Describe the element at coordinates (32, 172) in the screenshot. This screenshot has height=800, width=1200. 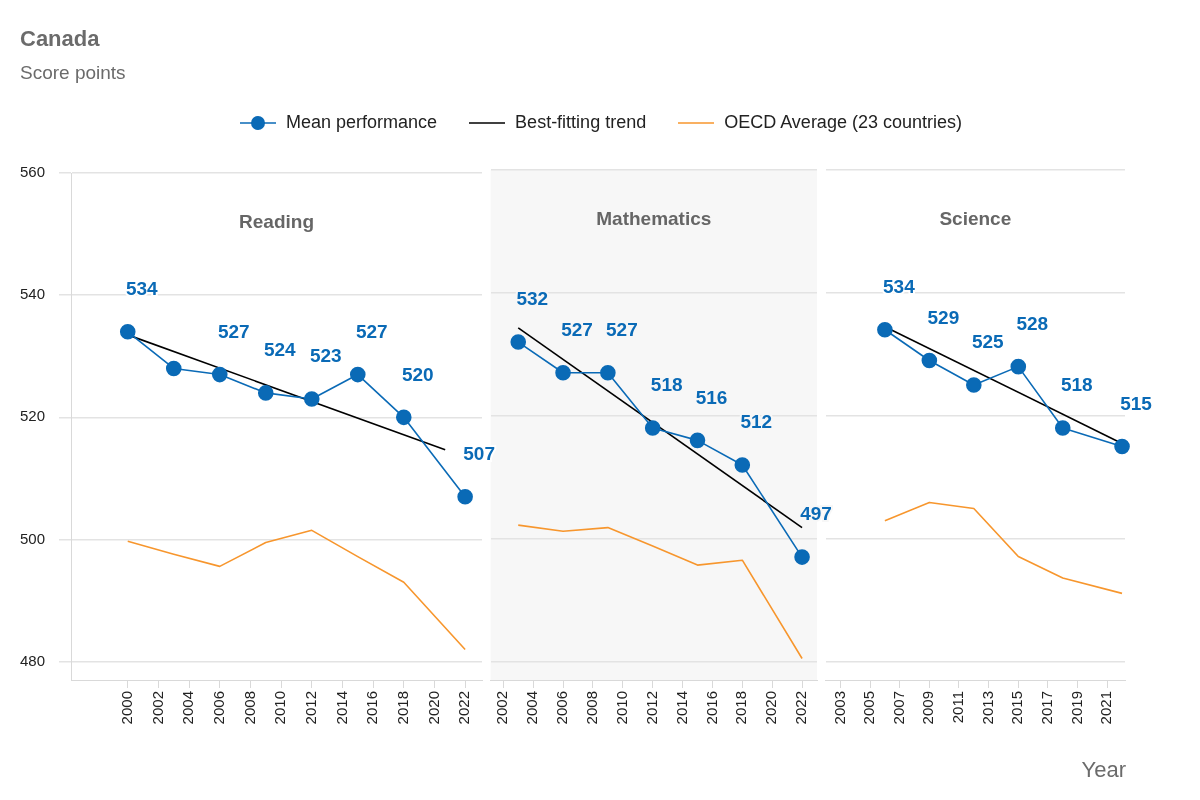
I see `y-tick-label: 560` at that location.